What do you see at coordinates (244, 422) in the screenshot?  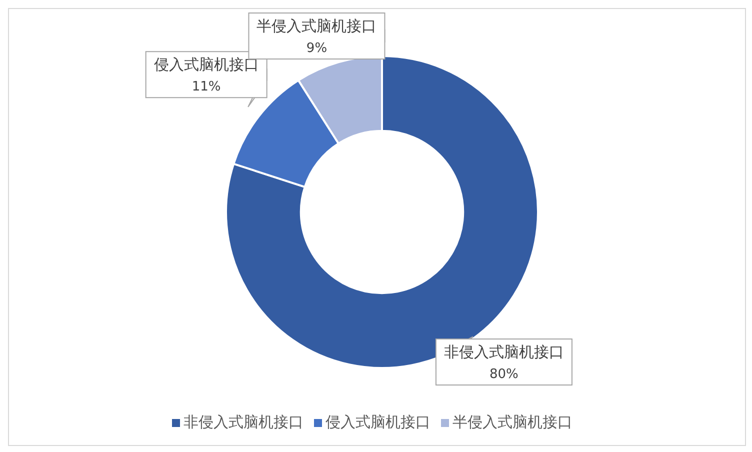 I see `legend-label: 非侵入式脑机接口` at bounding box center [244, 422].